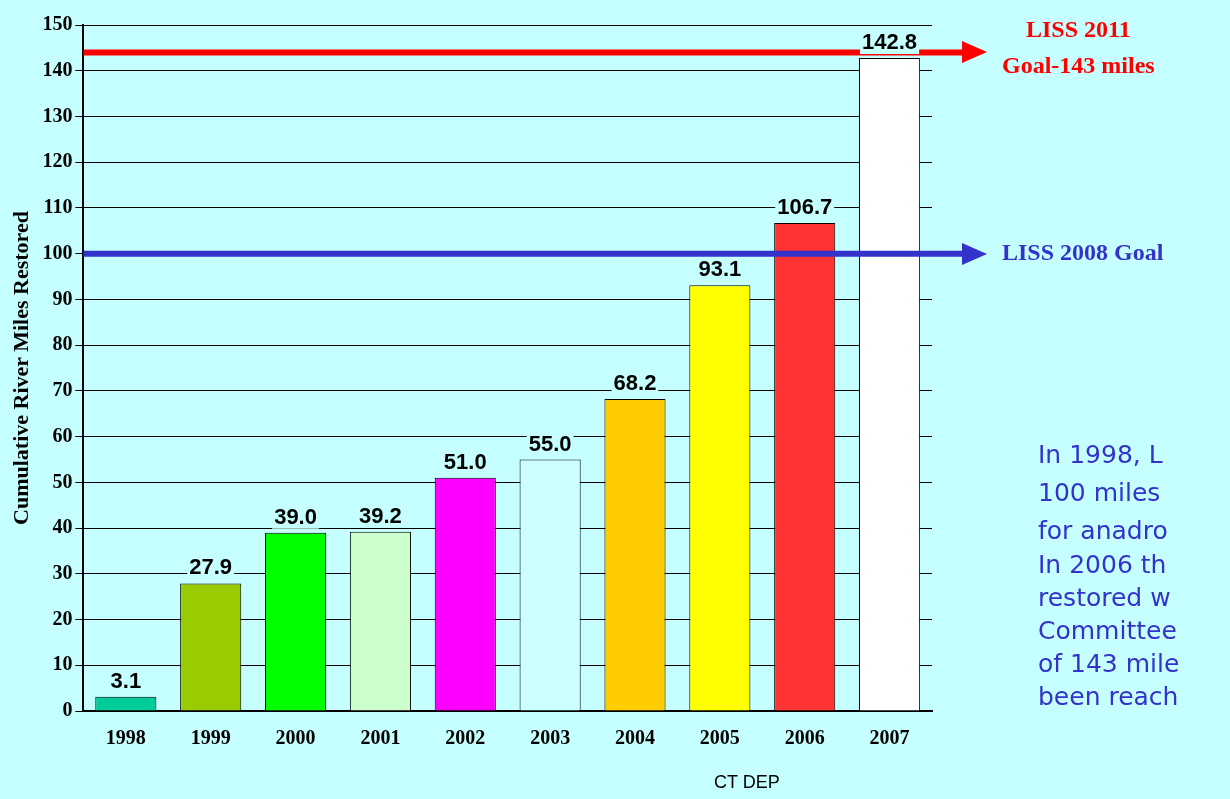  What do you see at coordinates (62, 297) in the screenshot?
I see `y-tick-label: 90` at bounding box center [62, 297].